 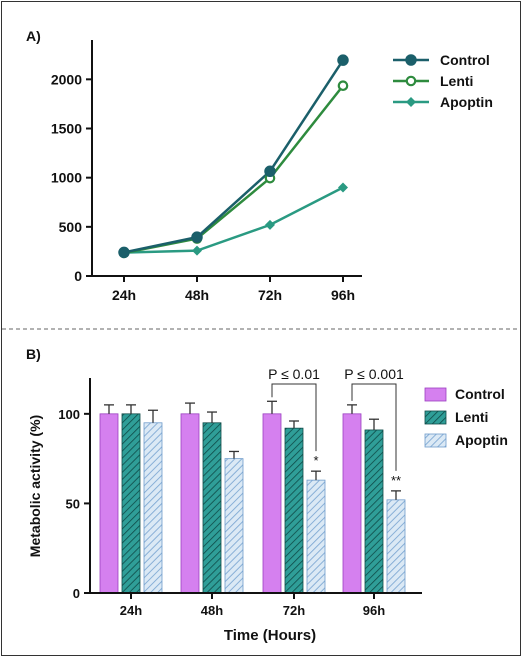 What do you see at coordinates (374, 610) in the screenshot?
I see `panel-b-x-tick-label: 96h` at bounding box center [374, 610].